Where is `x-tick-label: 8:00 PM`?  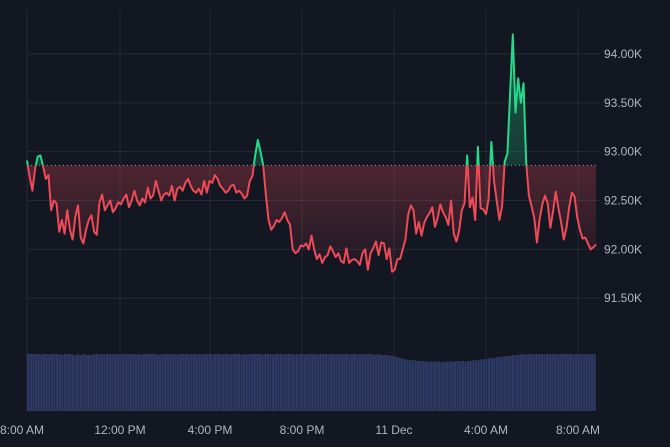 x-tick-label: 8:00 PM is located at coordinates (302, 430).